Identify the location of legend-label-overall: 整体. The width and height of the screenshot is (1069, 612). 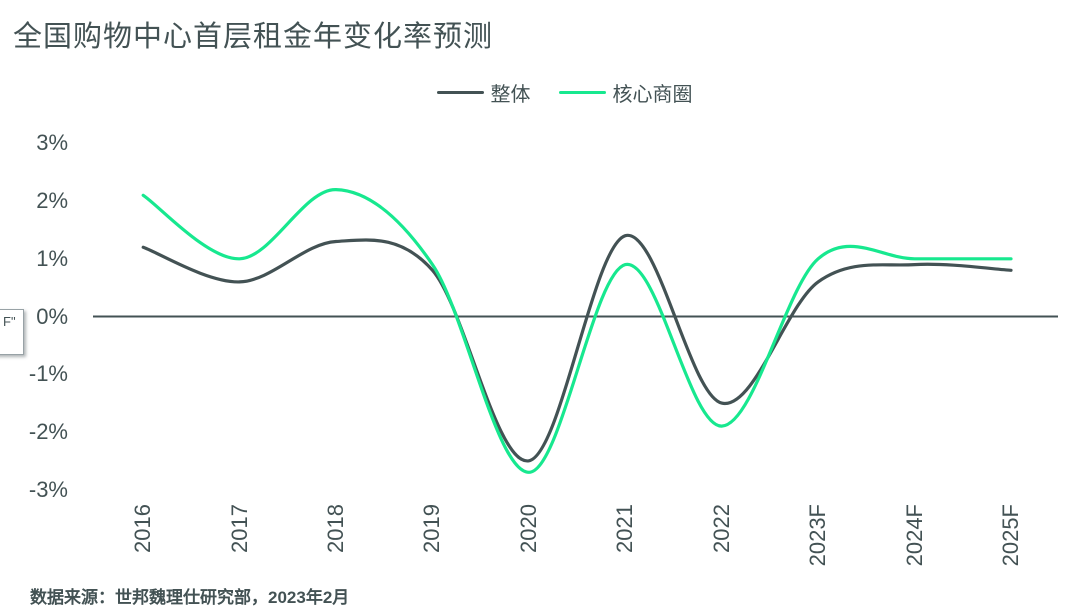
(510, 95).